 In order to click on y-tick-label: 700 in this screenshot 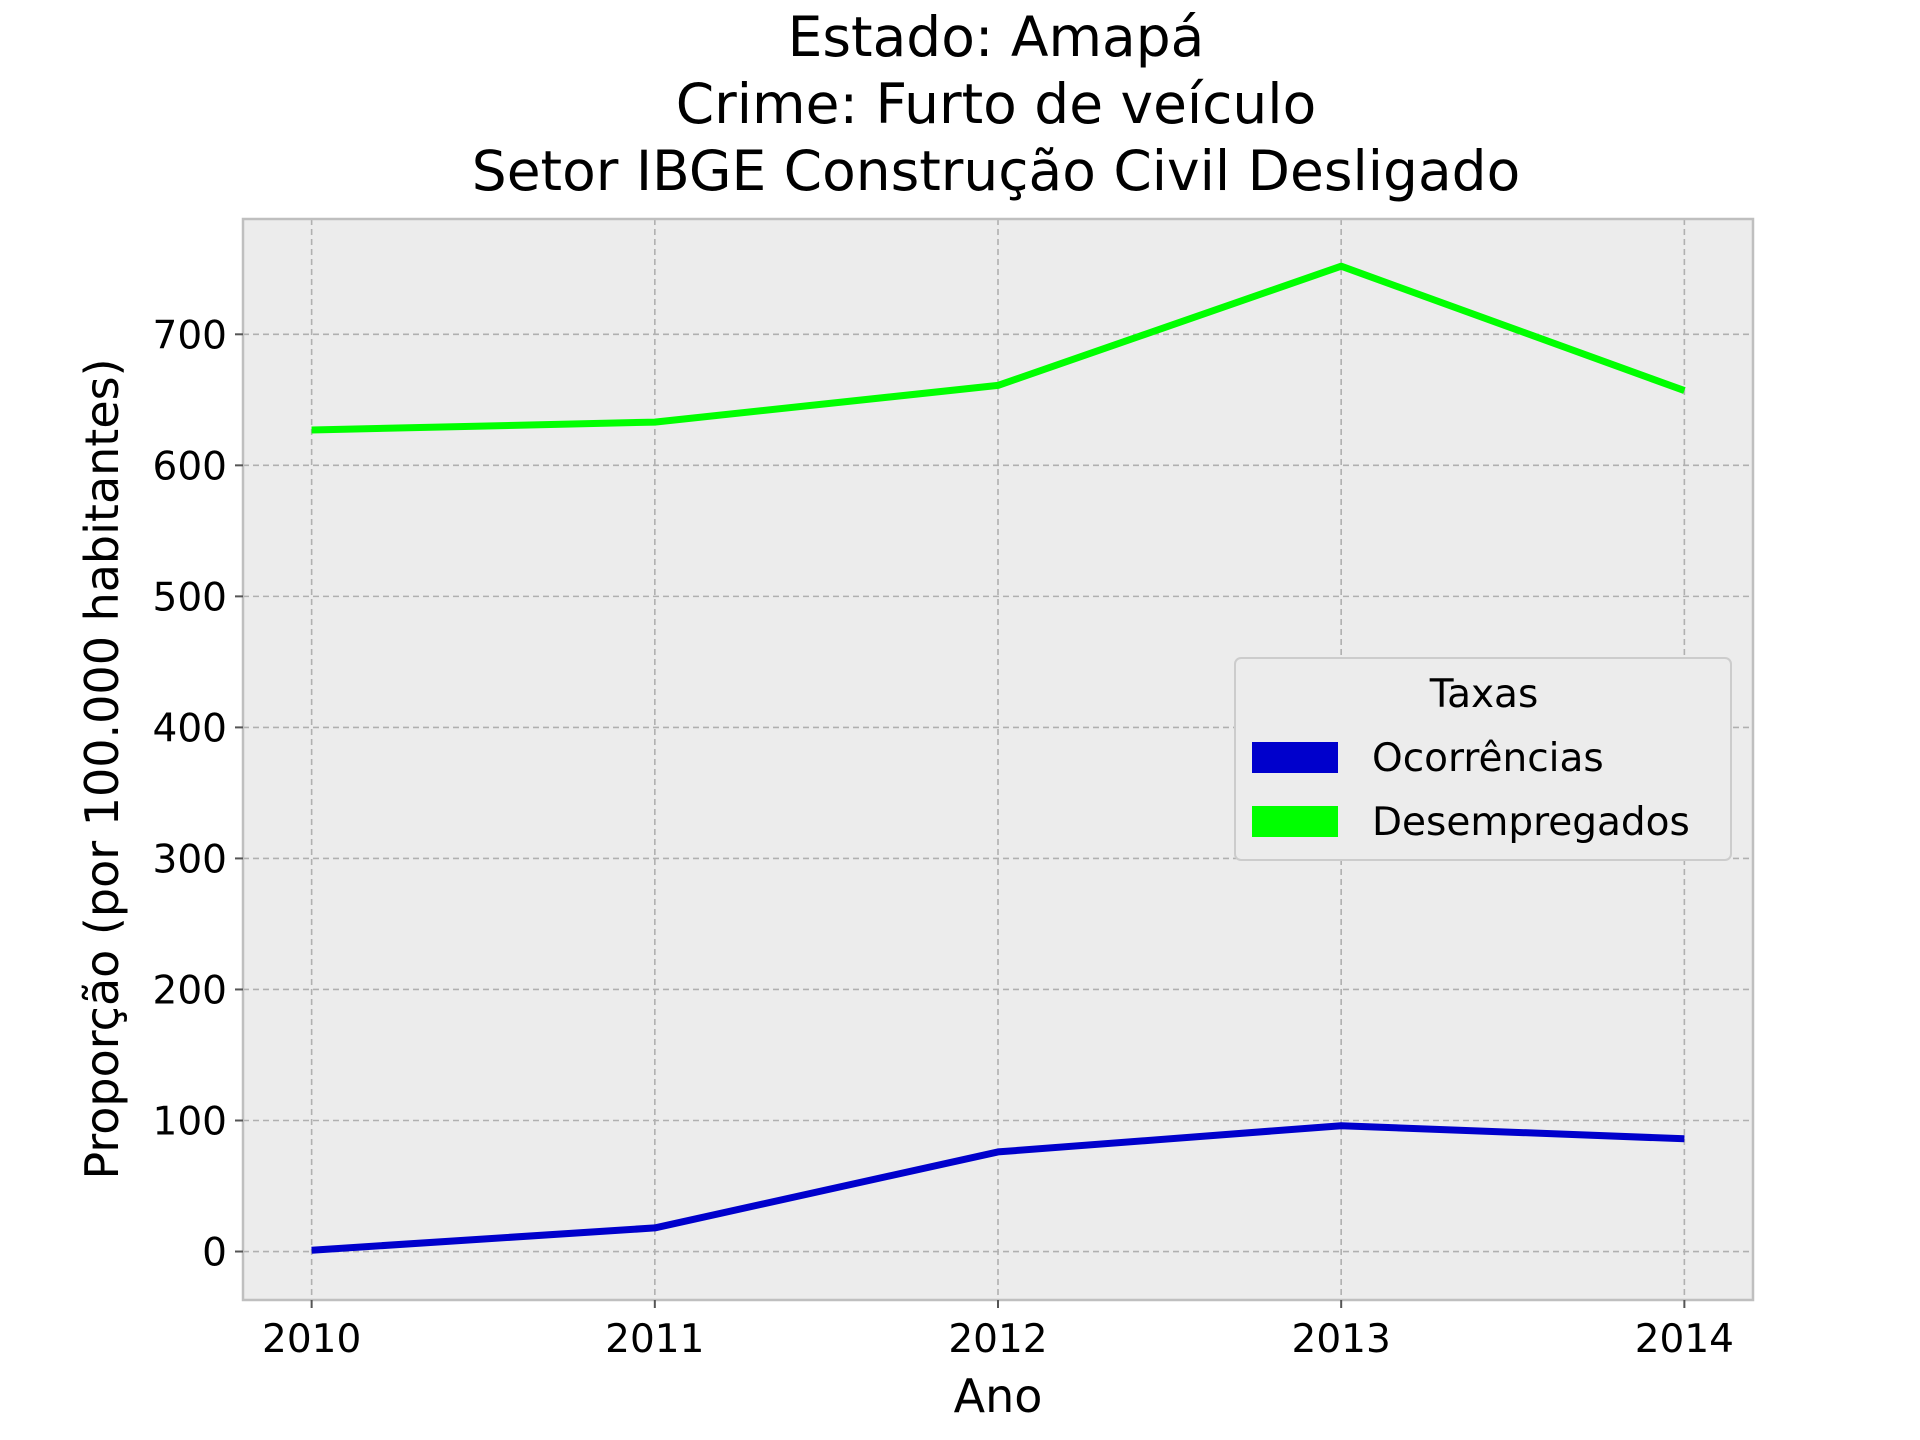, I will do `click(190, 335)`.